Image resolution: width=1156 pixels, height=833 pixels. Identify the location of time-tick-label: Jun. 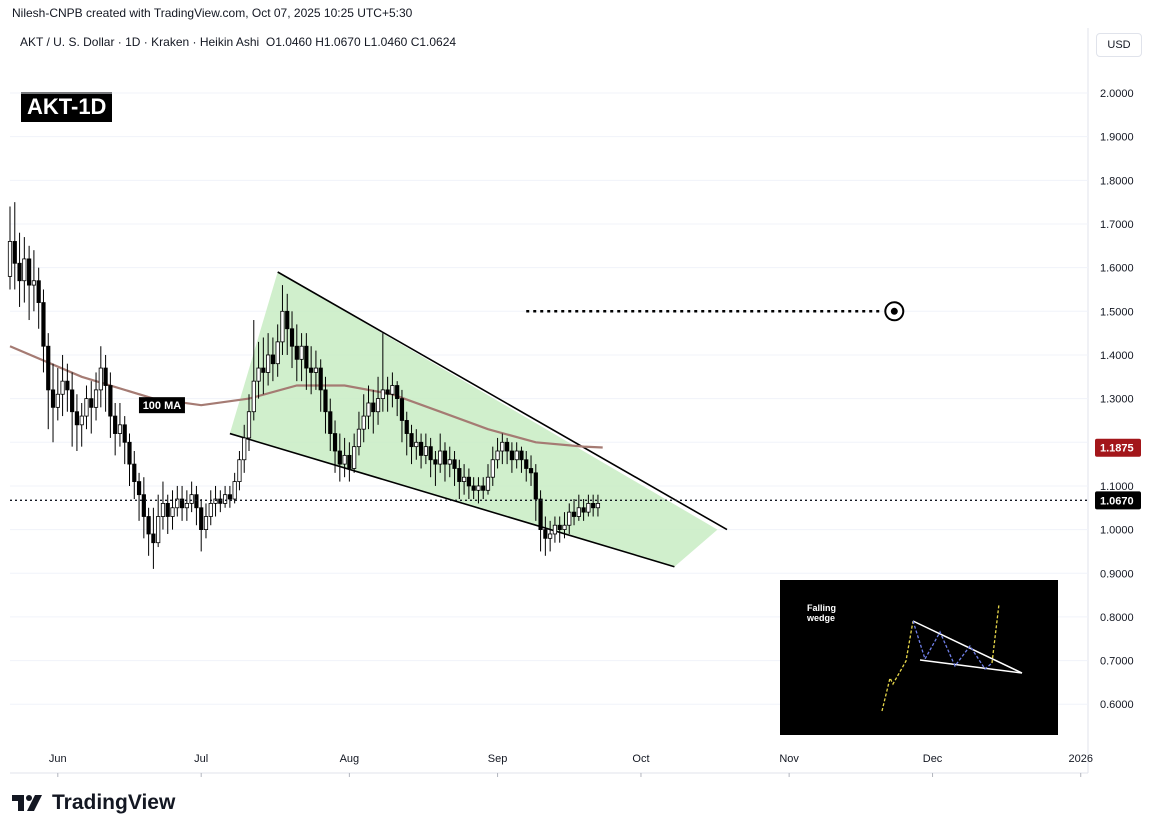
(58, 759).